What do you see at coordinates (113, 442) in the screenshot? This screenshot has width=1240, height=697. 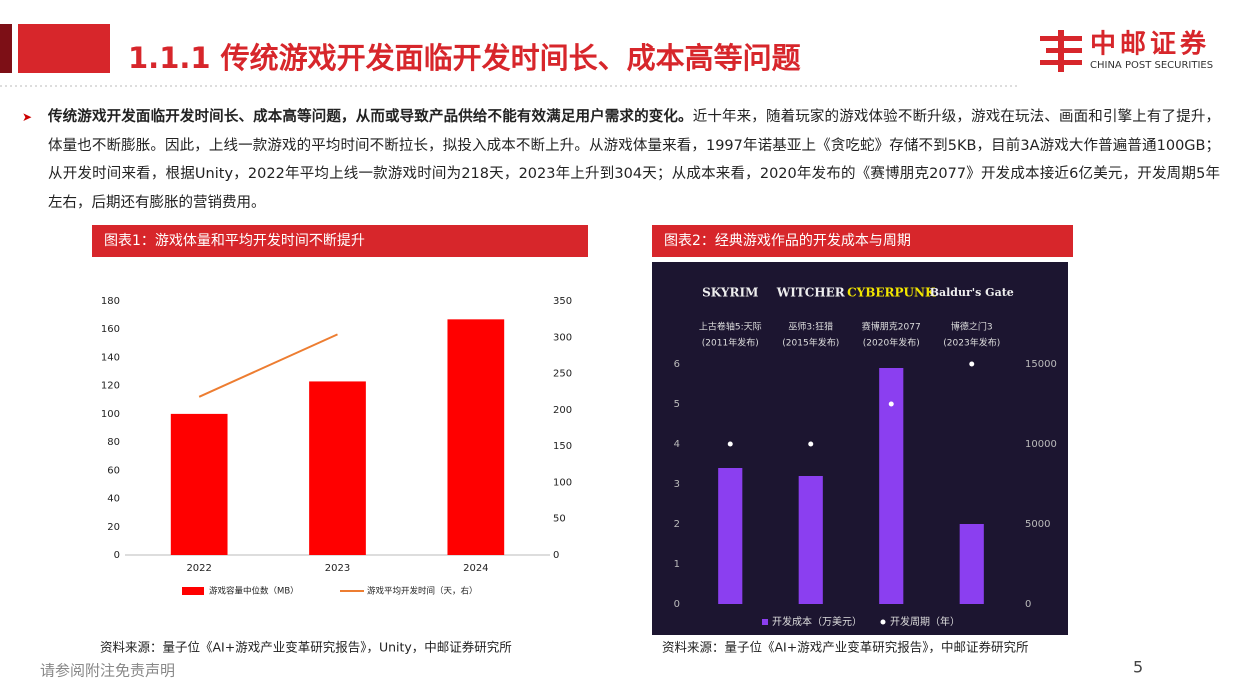 I see `y-tick-label: 80` at bounding box center [113, 442].